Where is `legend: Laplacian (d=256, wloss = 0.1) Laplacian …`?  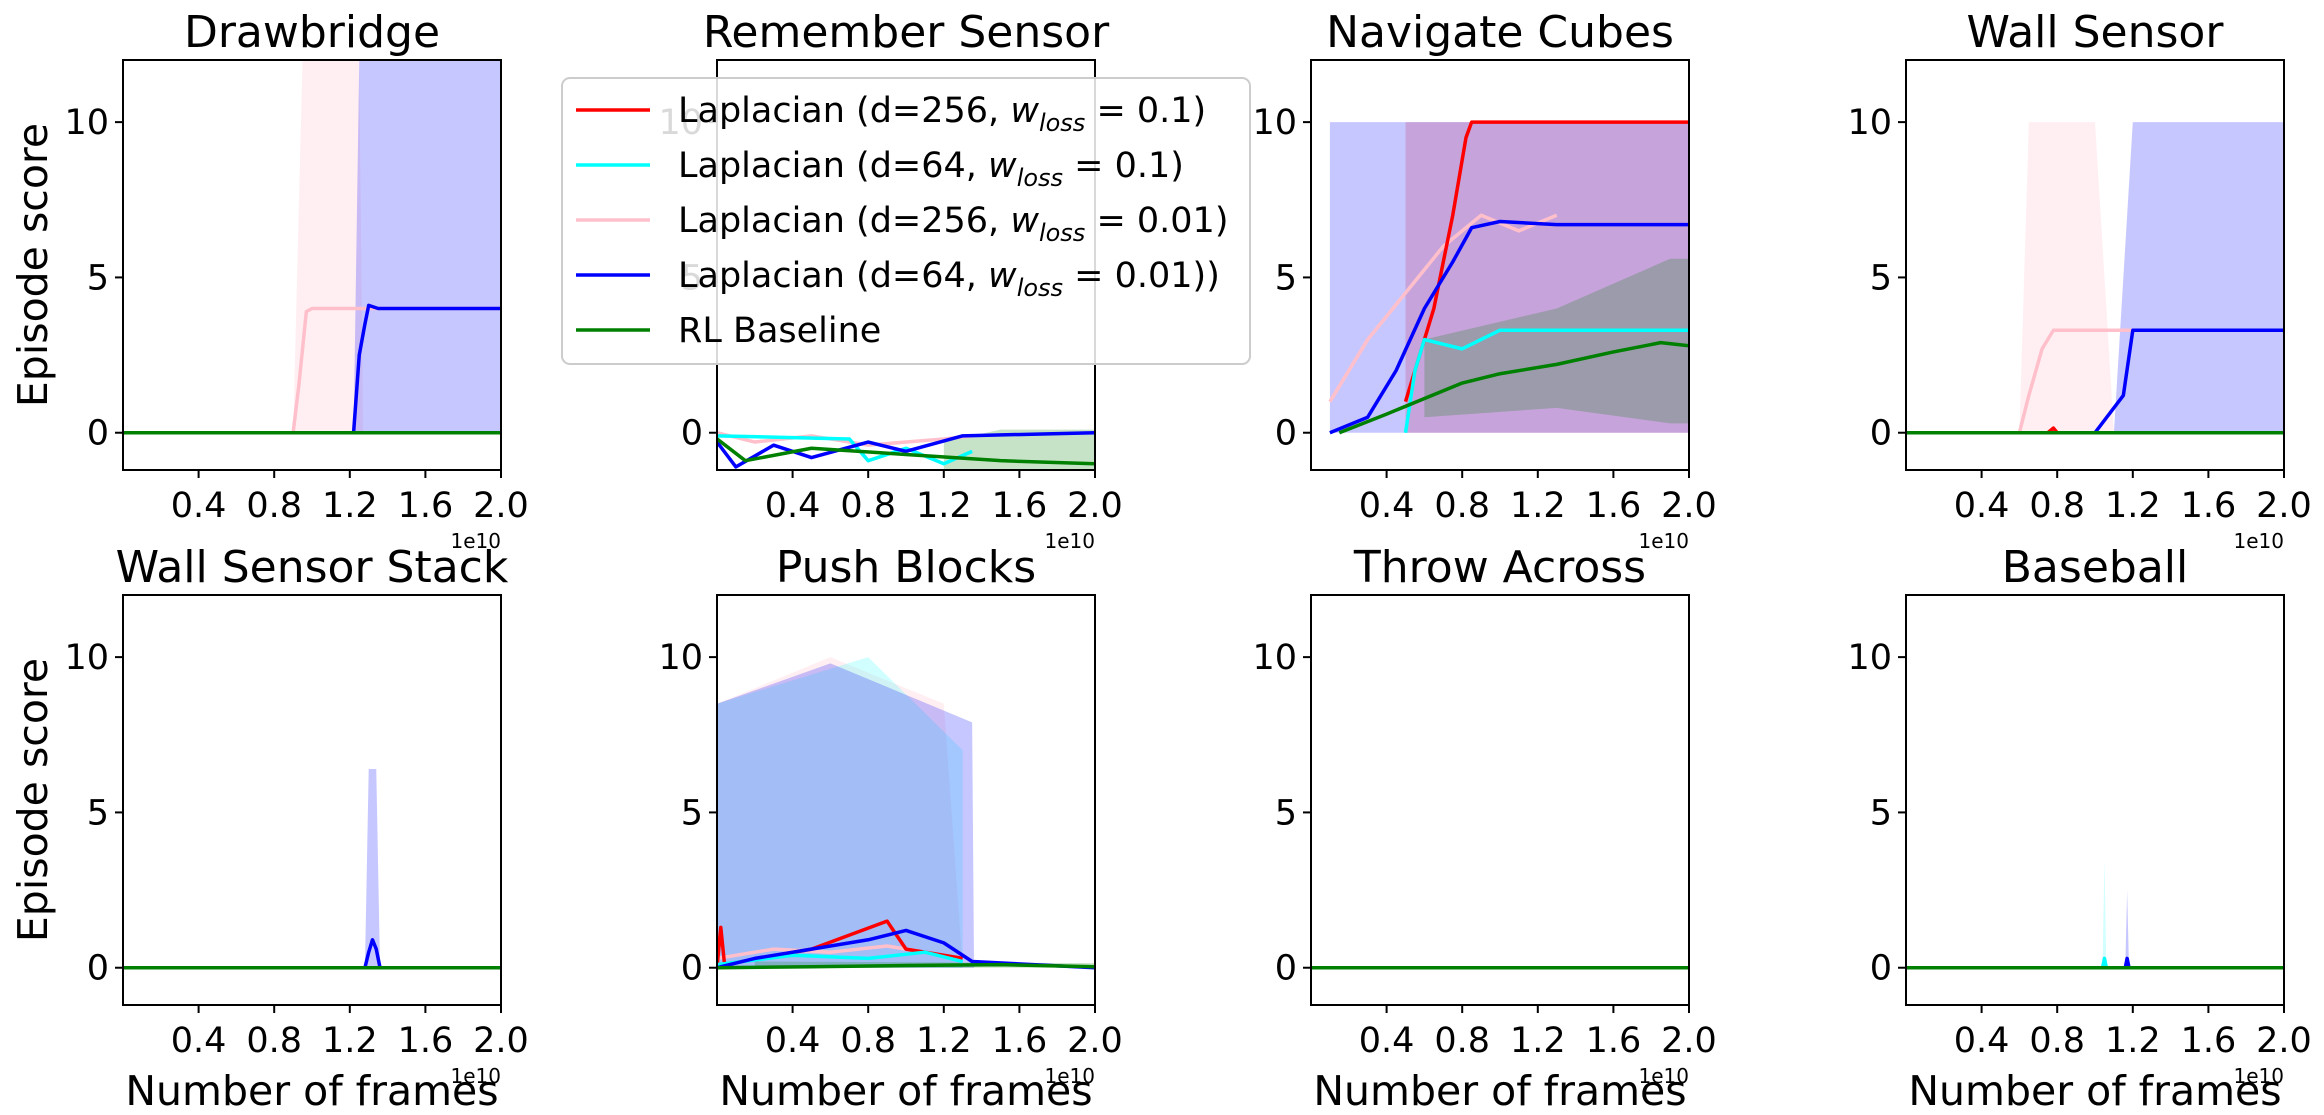
legend: Laplacian (d=256, wloss = 0.1) Laplacian … is located at coordinates (906, 221).